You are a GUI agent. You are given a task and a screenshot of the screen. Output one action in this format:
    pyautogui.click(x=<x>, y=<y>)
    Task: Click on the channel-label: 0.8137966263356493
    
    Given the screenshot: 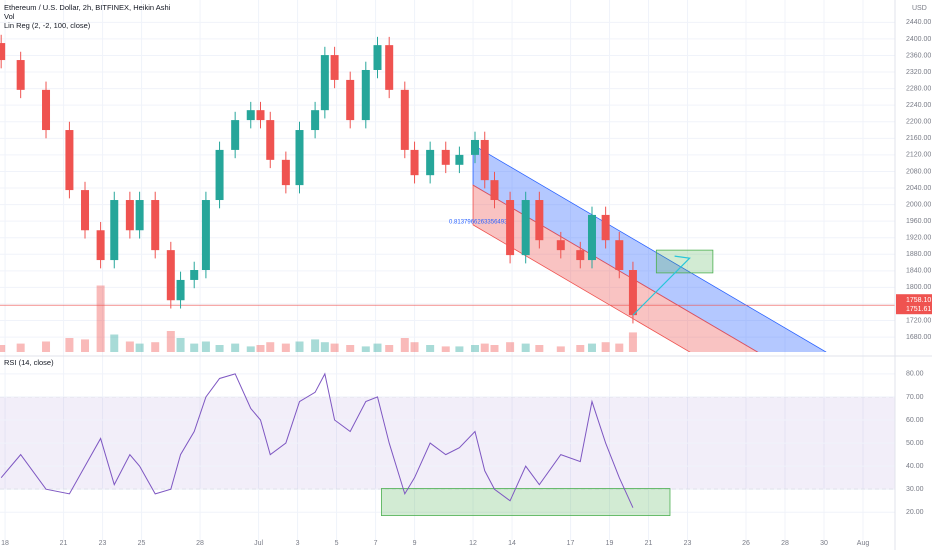 What is the action you would take?
    pyautogui.click(x=478, y=222)
    